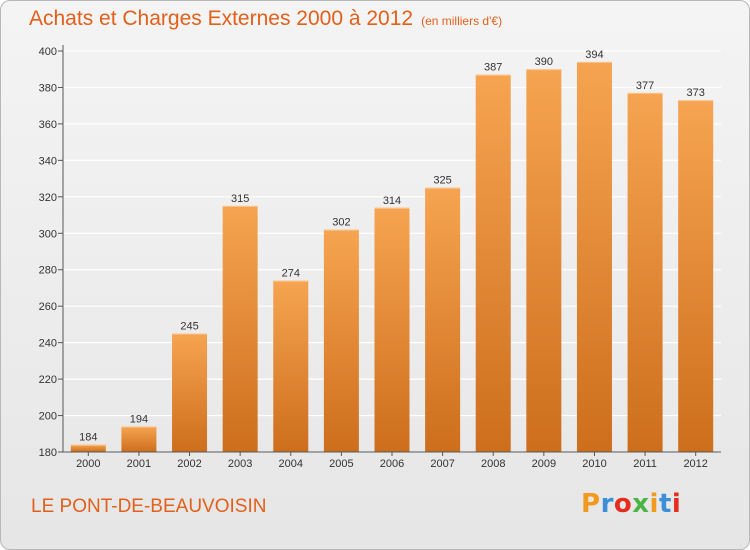 The image size is (750, 550). What do you see at coordinates (544, 261) in the screenshot?
I see `bar-2009` at bounding box center [544, 261].